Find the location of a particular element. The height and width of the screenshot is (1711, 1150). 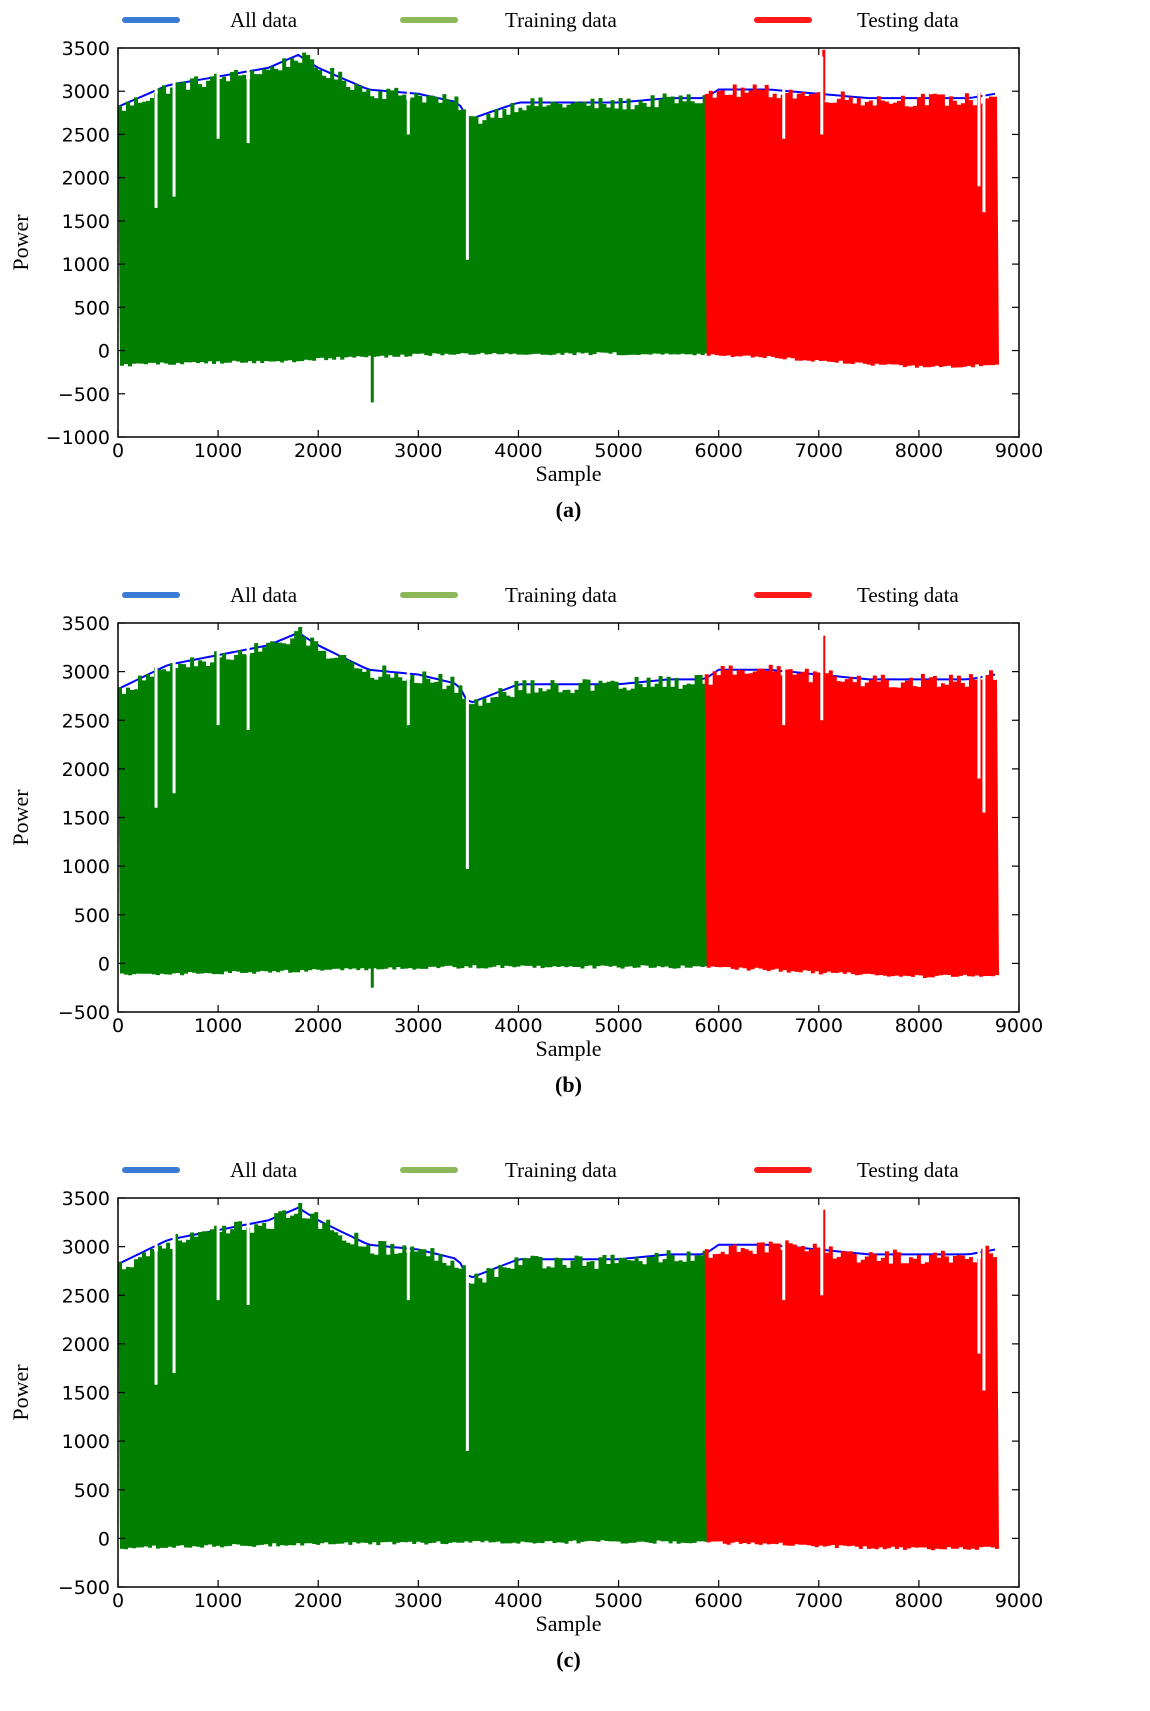

panel-caption: (c) is located at coordinates (568, 1659).